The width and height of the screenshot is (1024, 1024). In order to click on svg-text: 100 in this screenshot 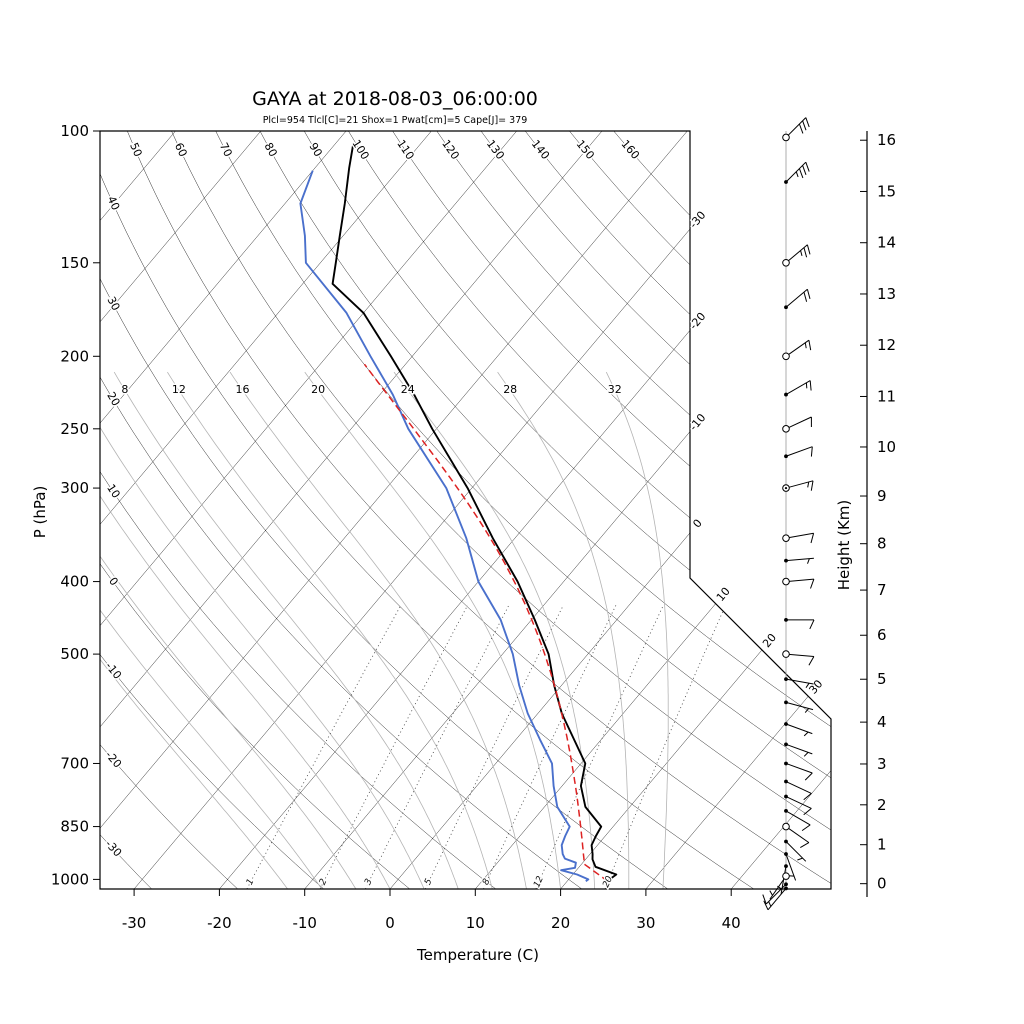, I will do `click(74, 131)`.